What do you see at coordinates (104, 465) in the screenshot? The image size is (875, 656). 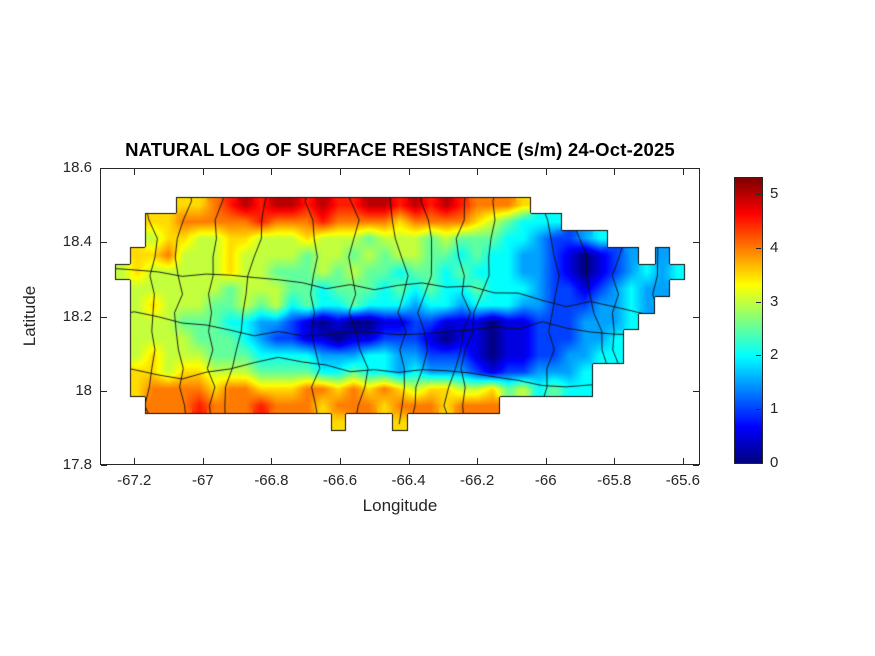 I see `y-tick-mark` at bounding box center [104, 465].